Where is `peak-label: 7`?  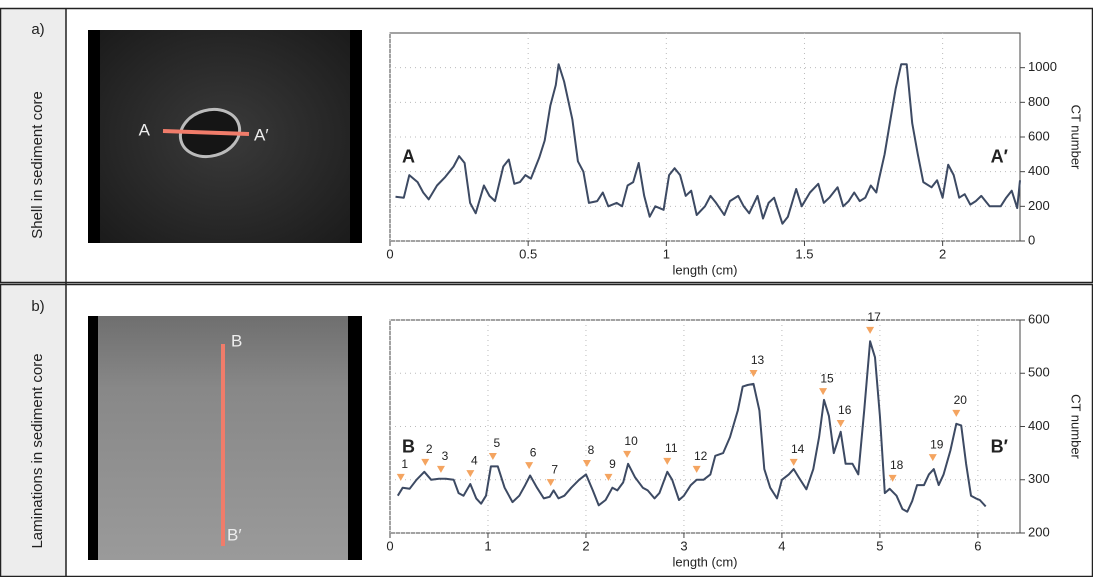 peak-label: 7 is located at coordinates (554, 469).